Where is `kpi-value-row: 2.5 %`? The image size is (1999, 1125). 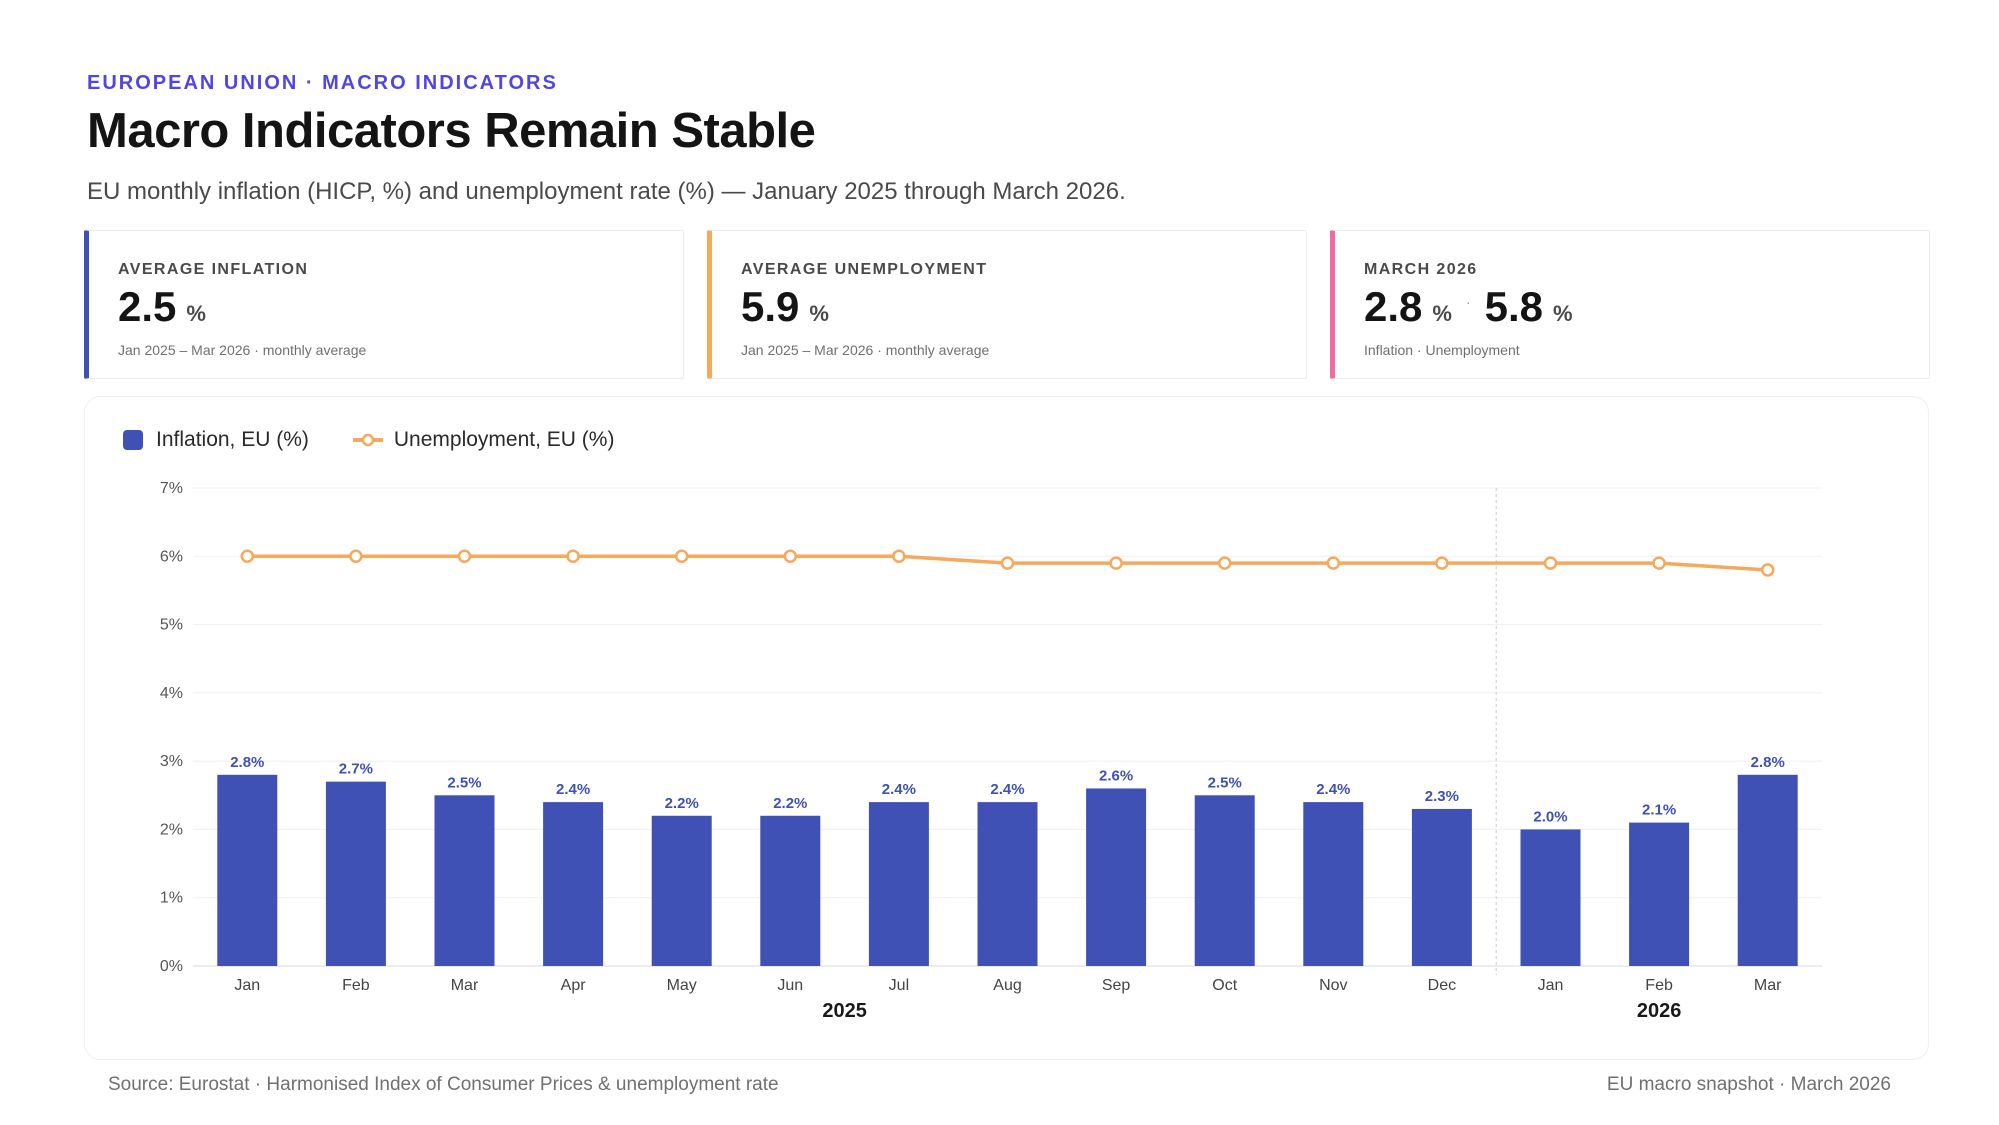 kpi-value-row: 2.5 % is located at coordinates (162, 307).